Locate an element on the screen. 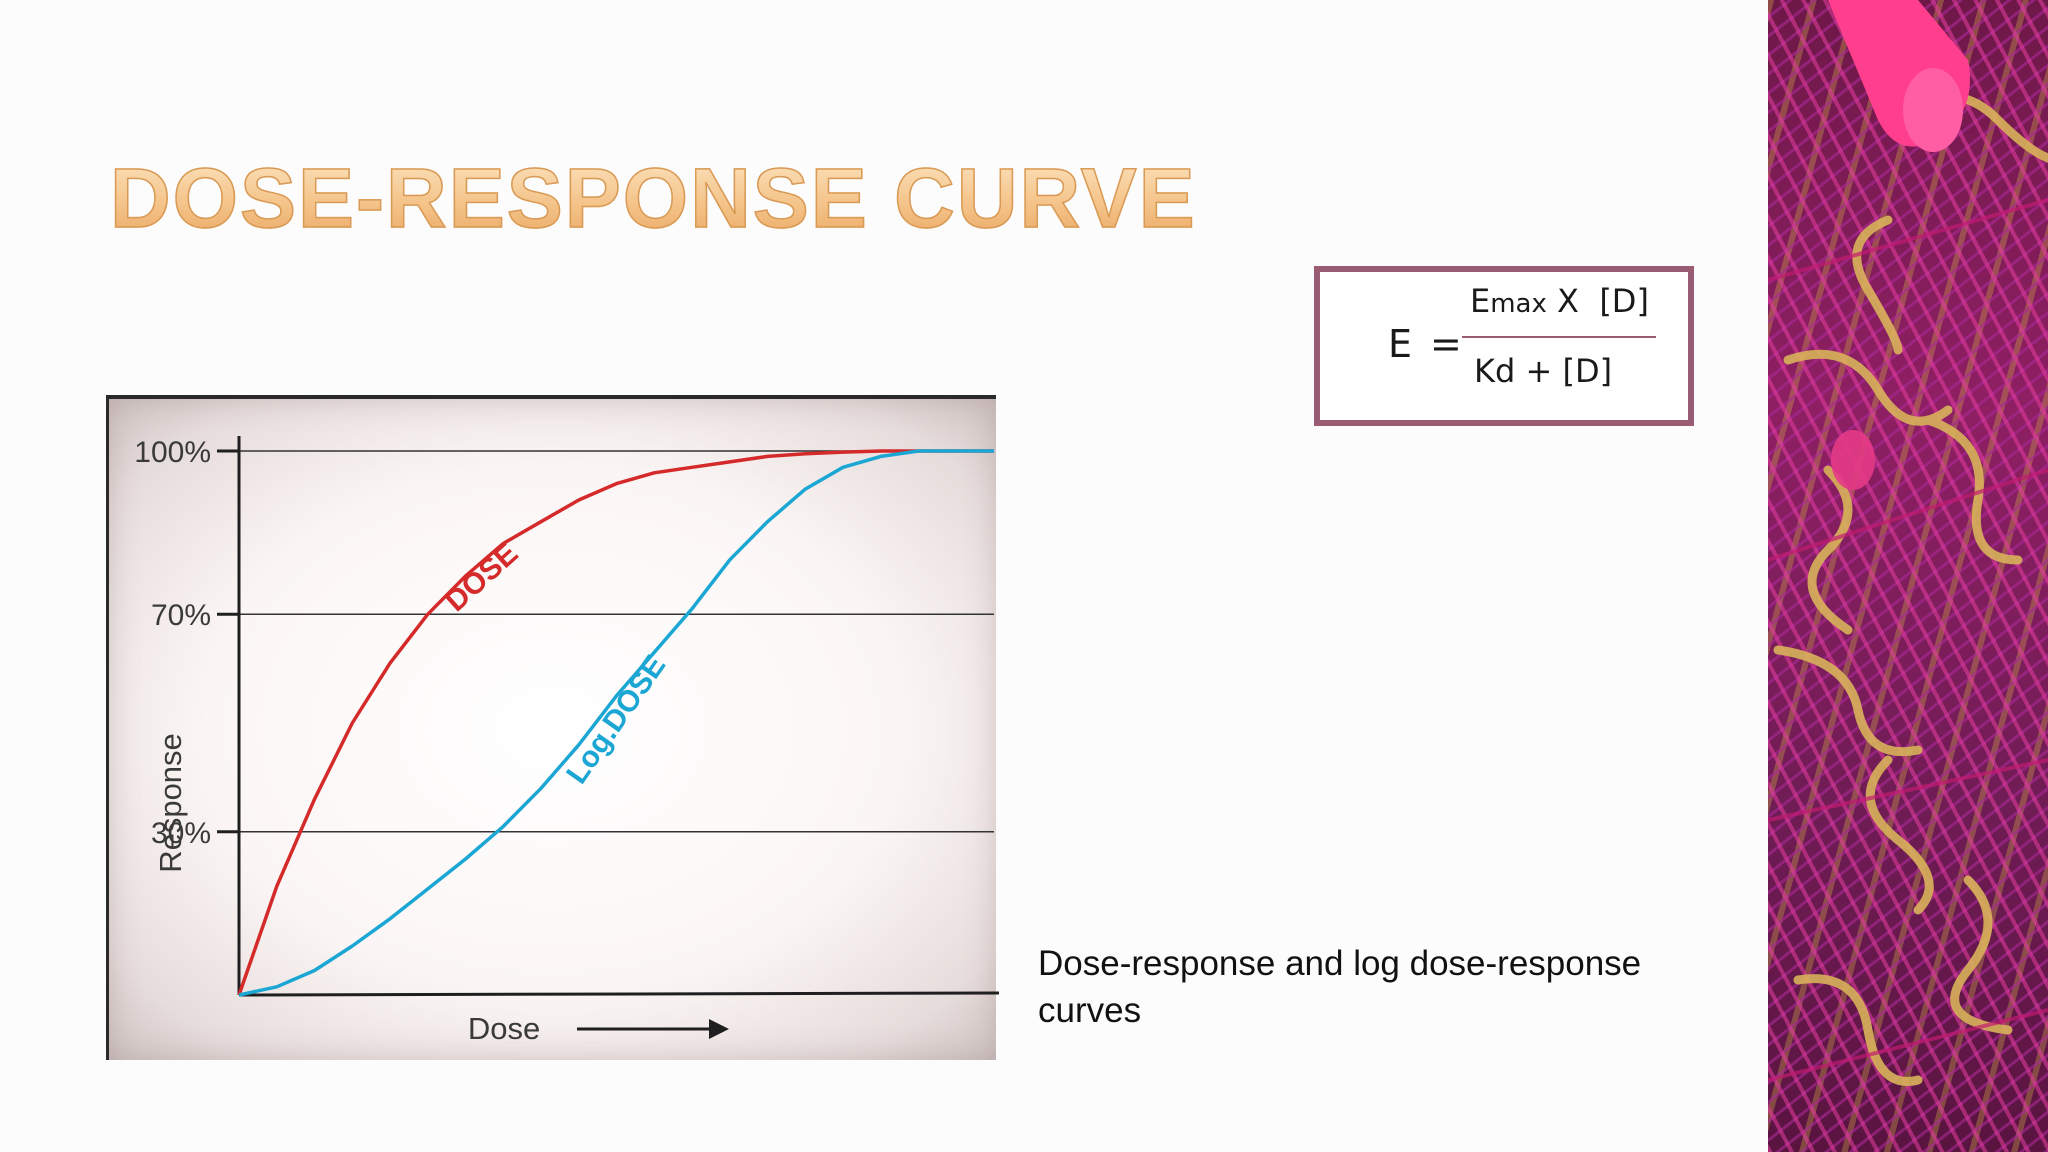  formula-denominator: Kd + [D] is located at coordinates (1543, 371).